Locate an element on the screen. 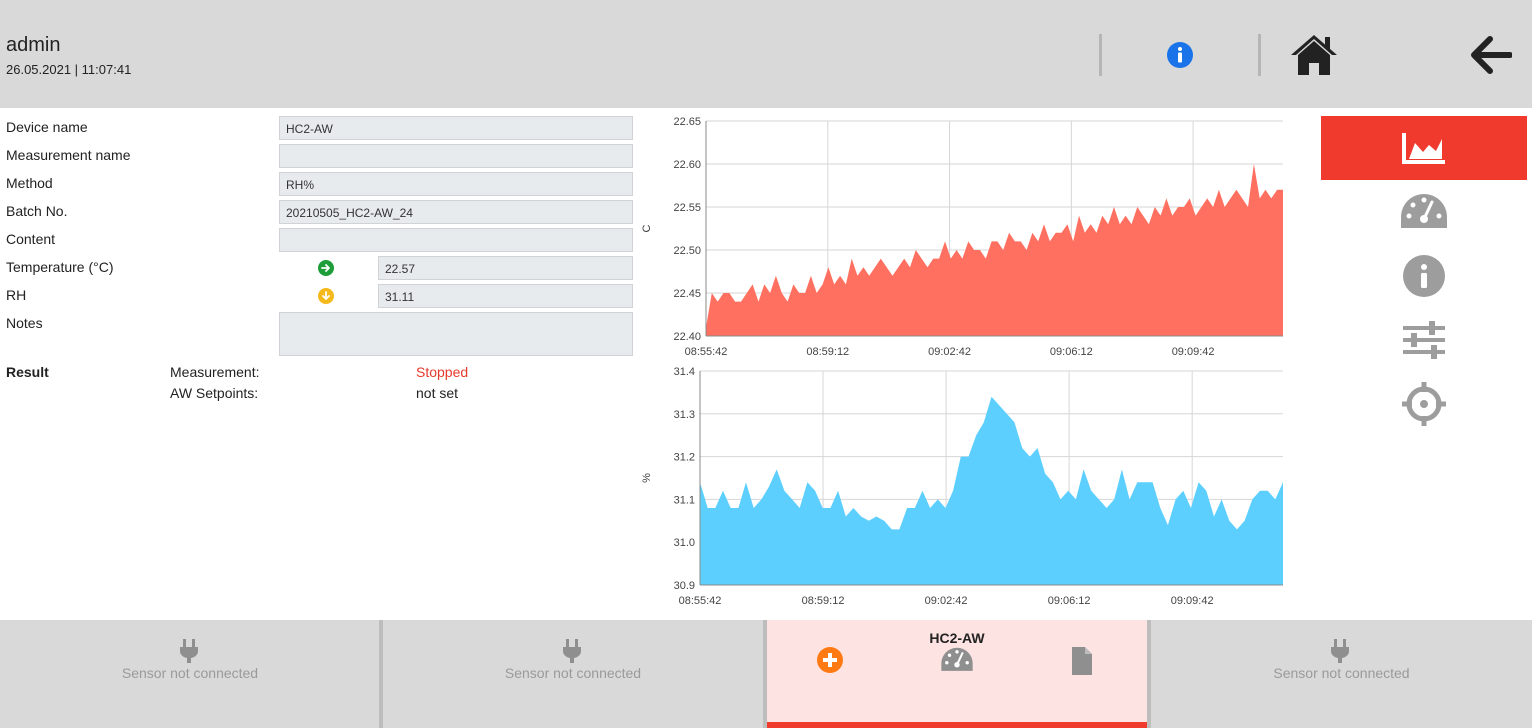 This screenshot has width=1532, height=728. method-label: Method is located at coordinates (29, 183).